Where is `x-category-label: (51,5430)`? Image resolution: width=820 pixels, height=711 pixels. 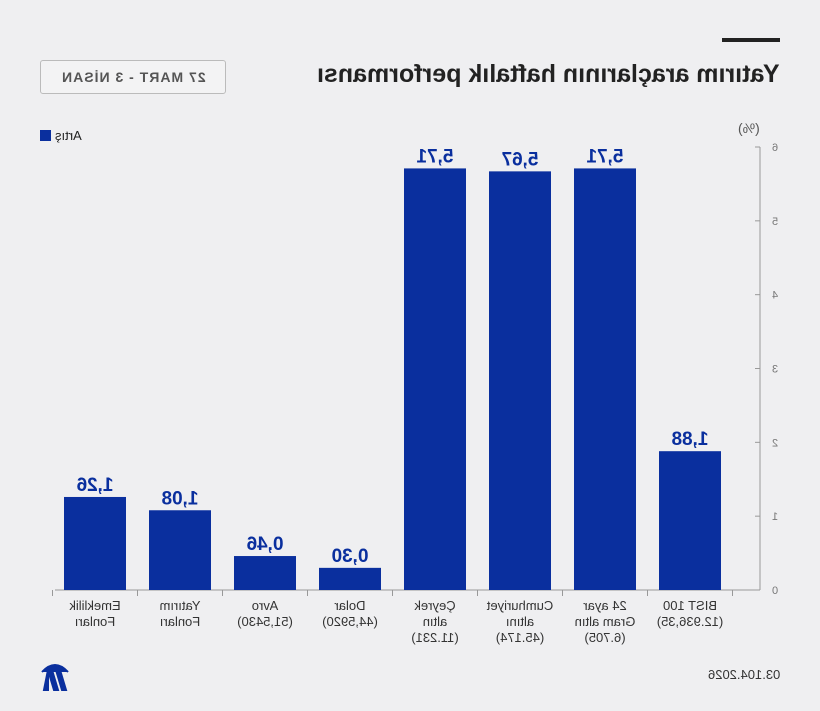
x-category-label: (51,5430) is located at coordinates (265, 621).